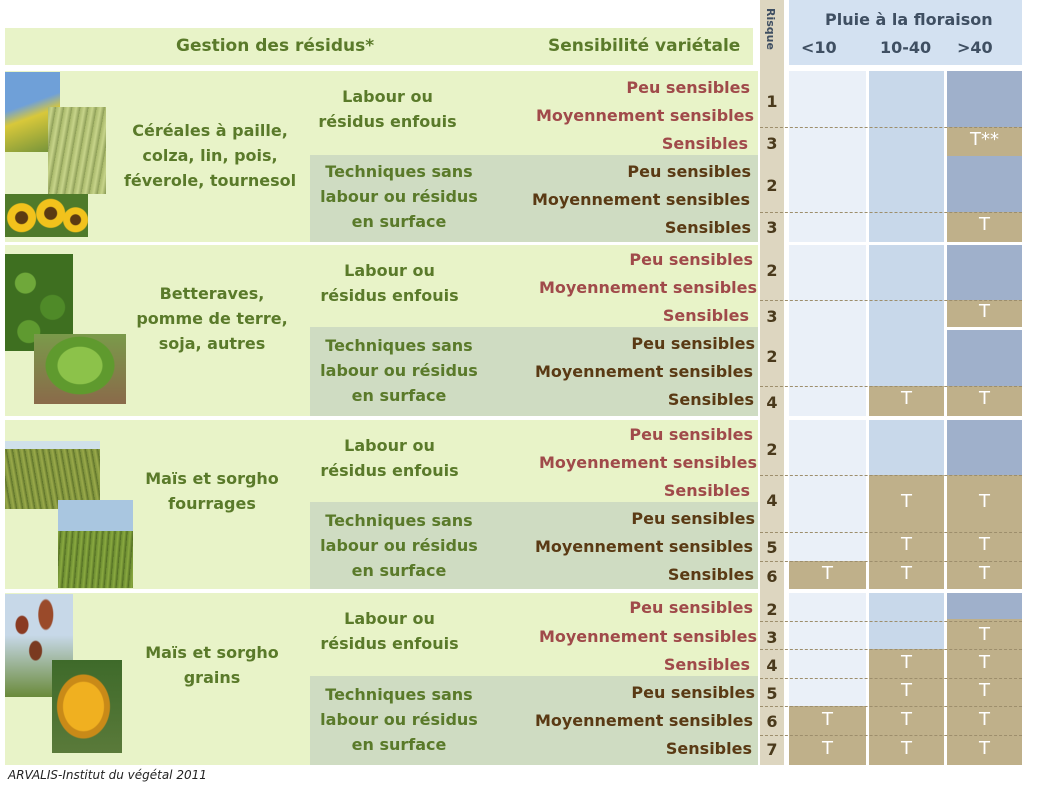 The height and width of the screenshot is (794, 1037). I want to click on source-credit: ARVALIS-Institut du végétal 2011, so click(107, 775).